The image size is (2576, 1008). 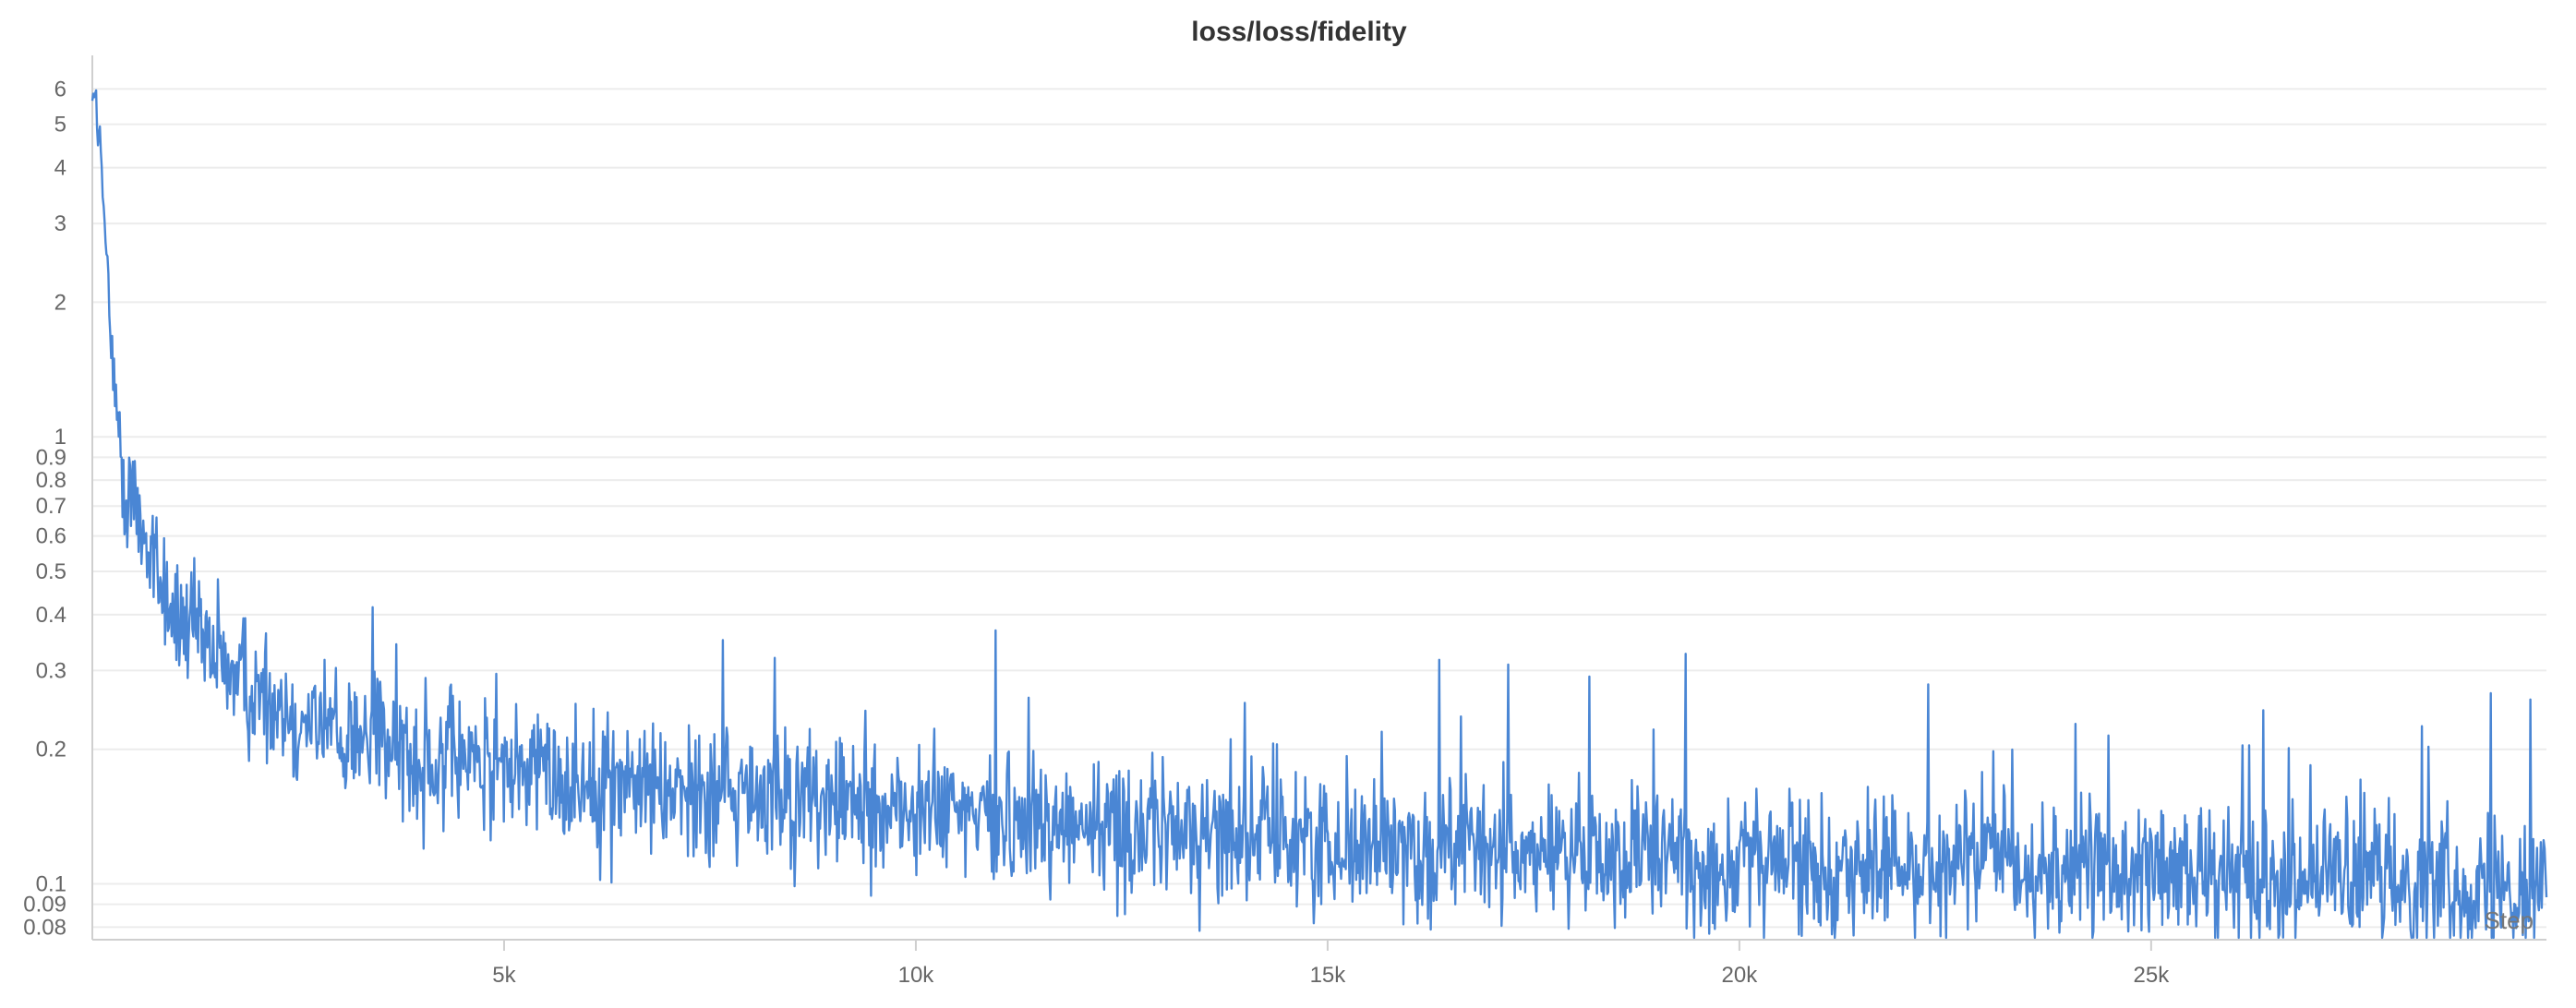 What do you see at coordinates (2152, 975) in the screenshot?
I see `x-tick-label: 25k` at bounding box center [2152, 975].